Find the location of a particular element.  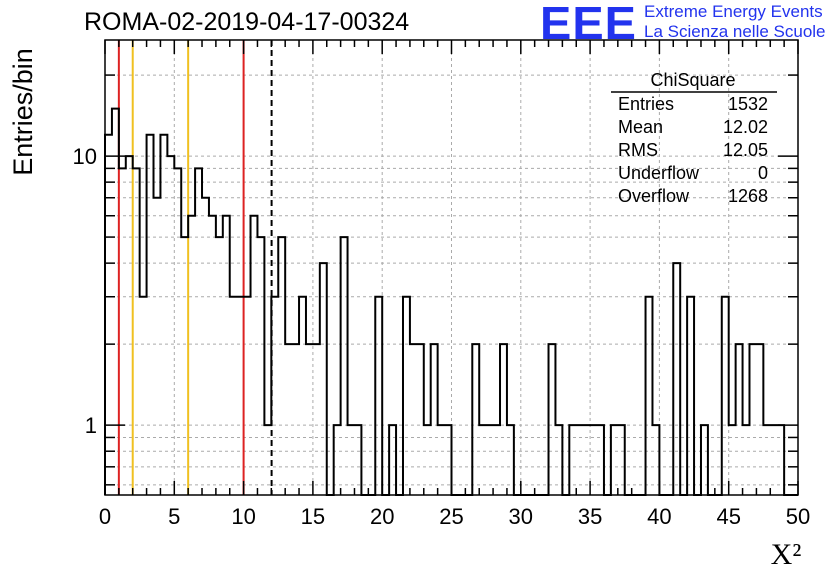

logo-line-la-scienza: La Scienza nelle Scuole is located at coordinates (735, 31).